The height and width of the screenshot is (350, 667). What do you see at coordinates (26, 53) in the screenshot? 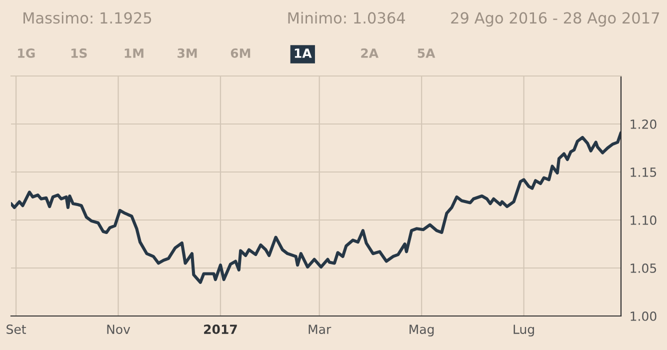
I see `text: 1G` at bounding box center [26, 53].